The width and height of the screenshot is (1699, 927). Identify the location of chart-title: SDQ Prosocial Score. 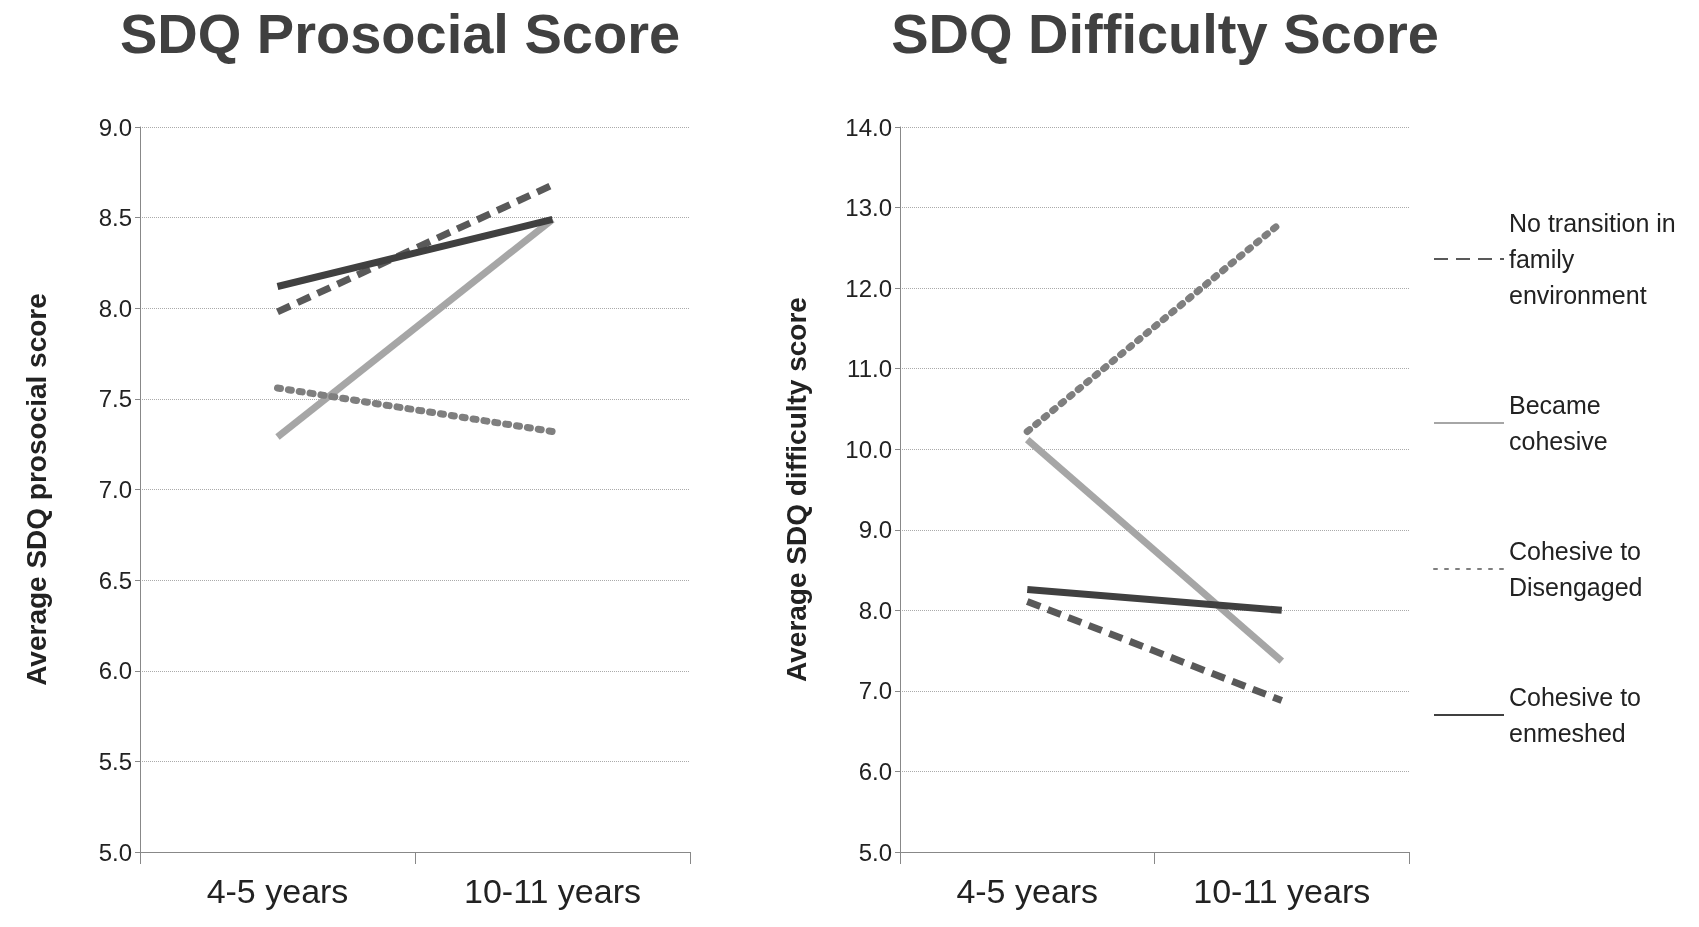
(400, 33).